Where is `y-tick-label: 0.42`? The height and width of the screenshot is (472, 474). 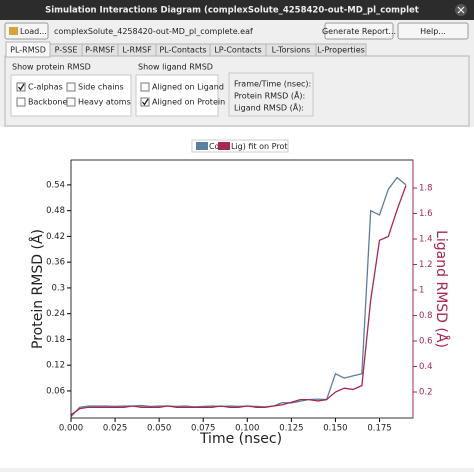
y-tick-label: 0.42 is located at coordinates (55, 237).